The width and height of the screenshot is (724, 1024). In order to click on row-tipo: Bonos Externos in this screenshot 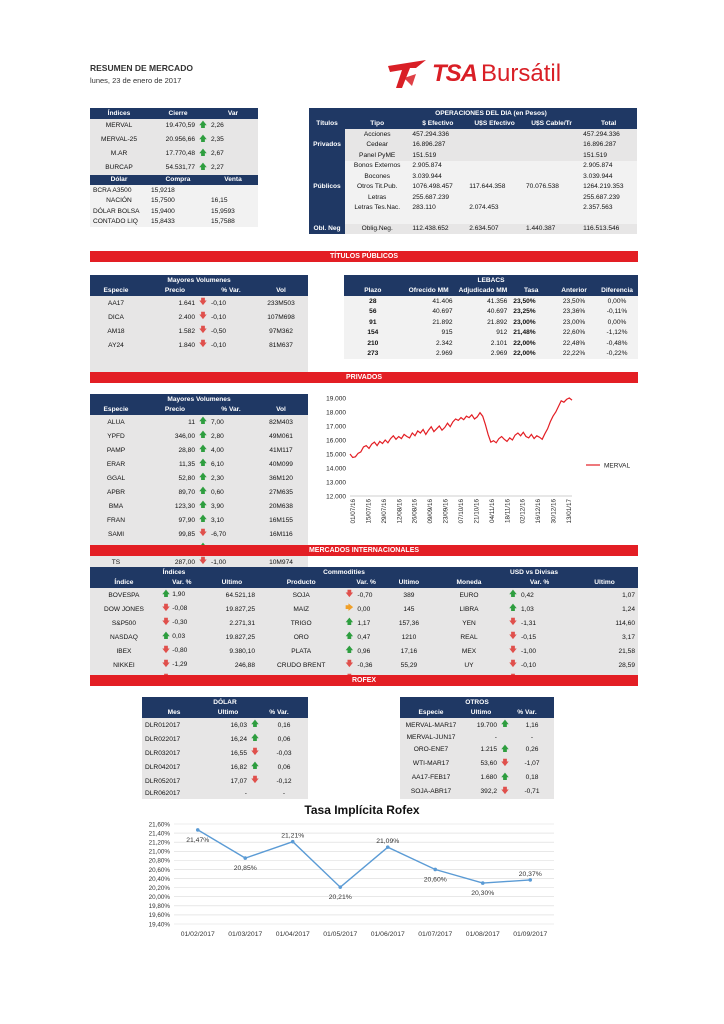, I will do `click(377, 166)`.